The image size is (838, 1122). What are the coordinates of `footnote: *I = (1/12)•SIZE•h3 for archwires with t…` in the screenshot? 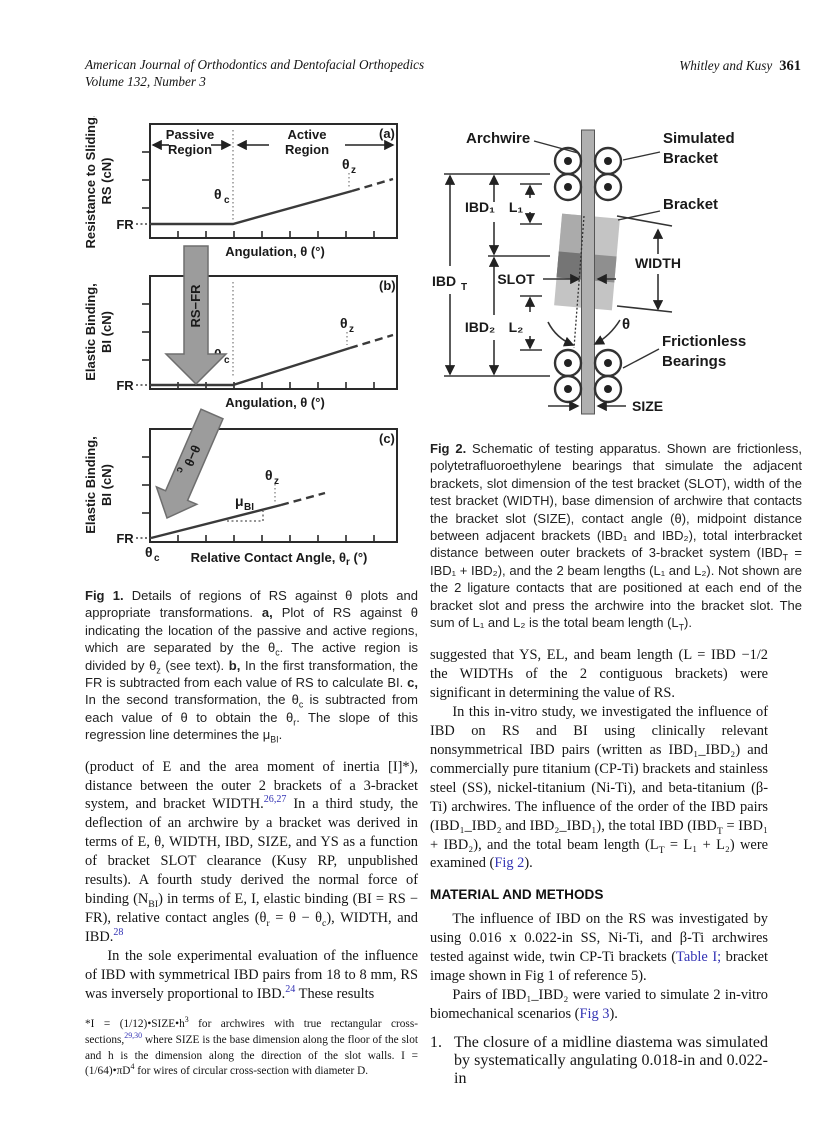 It's located at (251, 1047).